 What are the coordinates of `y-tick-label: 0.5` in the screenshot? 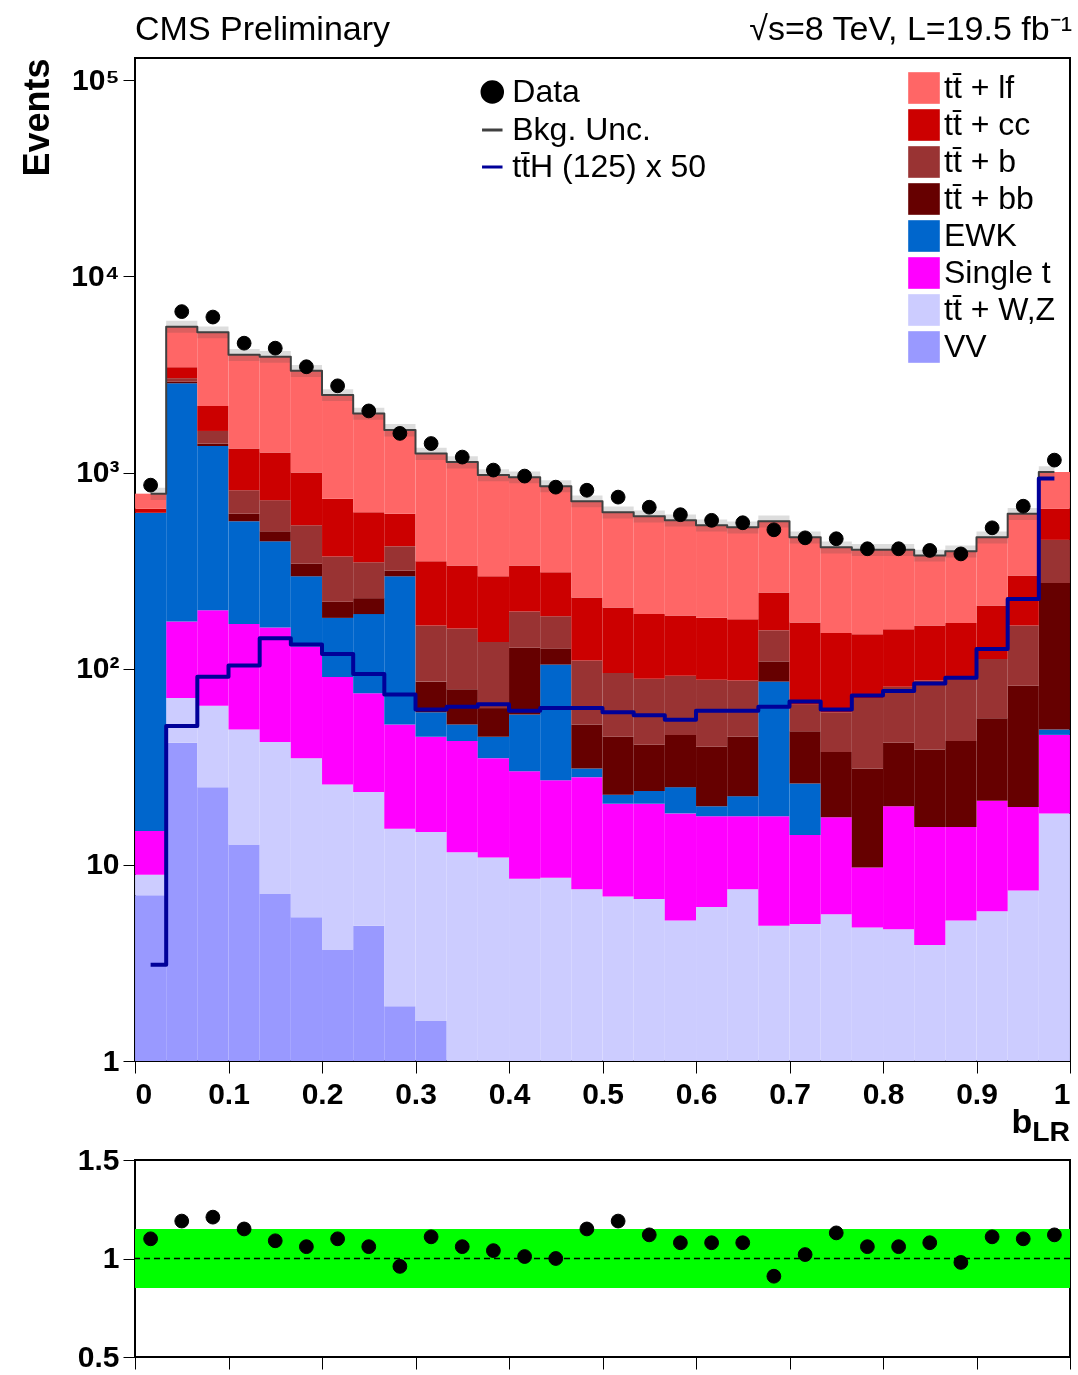 It's located at (98, 1356).